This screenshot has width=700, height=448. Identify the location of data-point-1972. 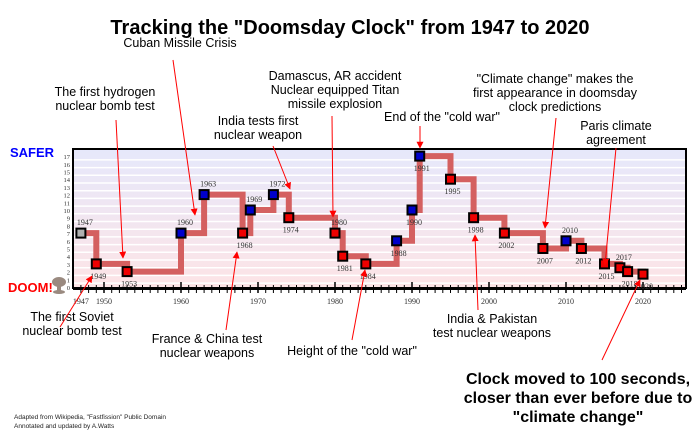
(273, 195).